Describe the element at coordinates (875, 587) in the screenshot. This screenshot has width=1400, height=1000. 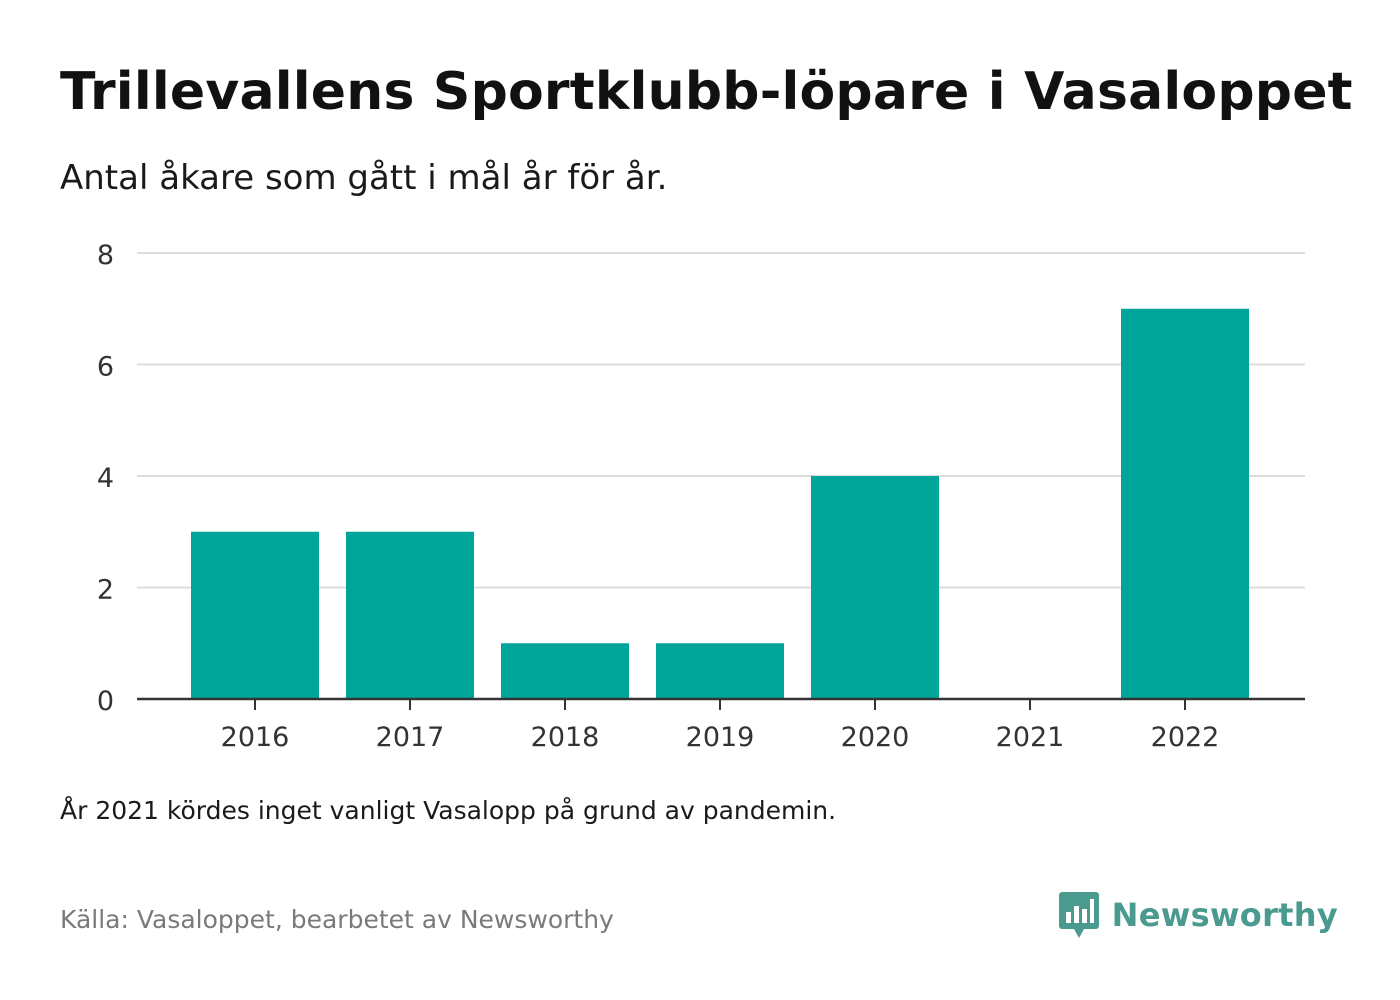
I see `bar-2020` at that location.